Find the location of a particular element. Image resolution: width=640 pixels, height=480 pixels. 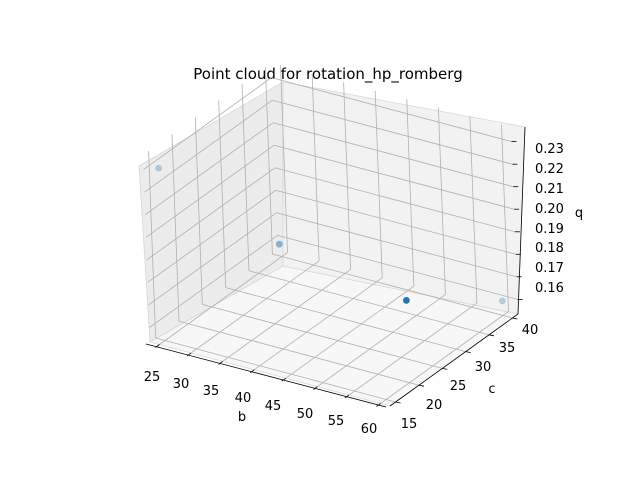

c-axis-line is located at coordinates (454, 360).